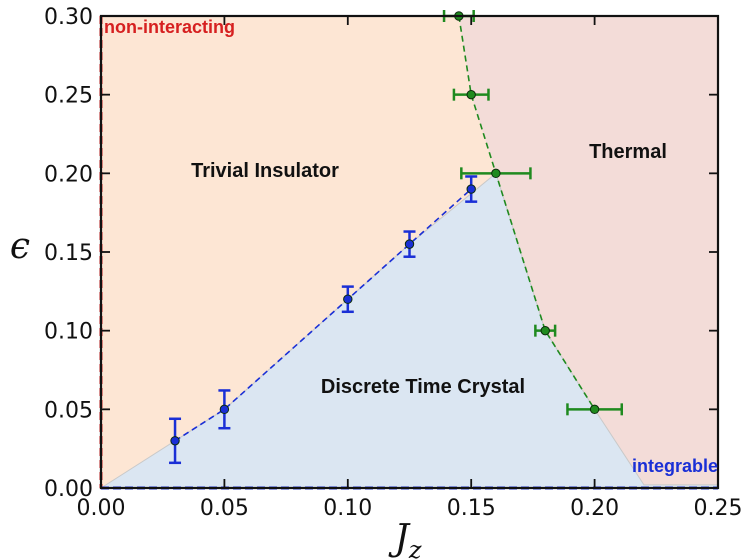  I want to click on x-tick-label: 0.05, so click(224, 508).